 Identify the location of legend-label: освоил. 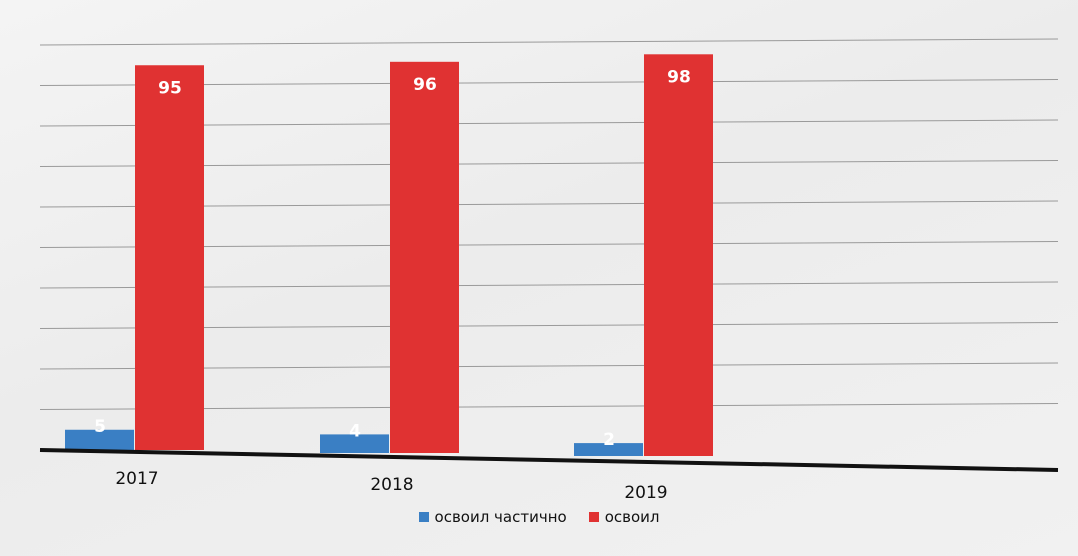
(632, 517).